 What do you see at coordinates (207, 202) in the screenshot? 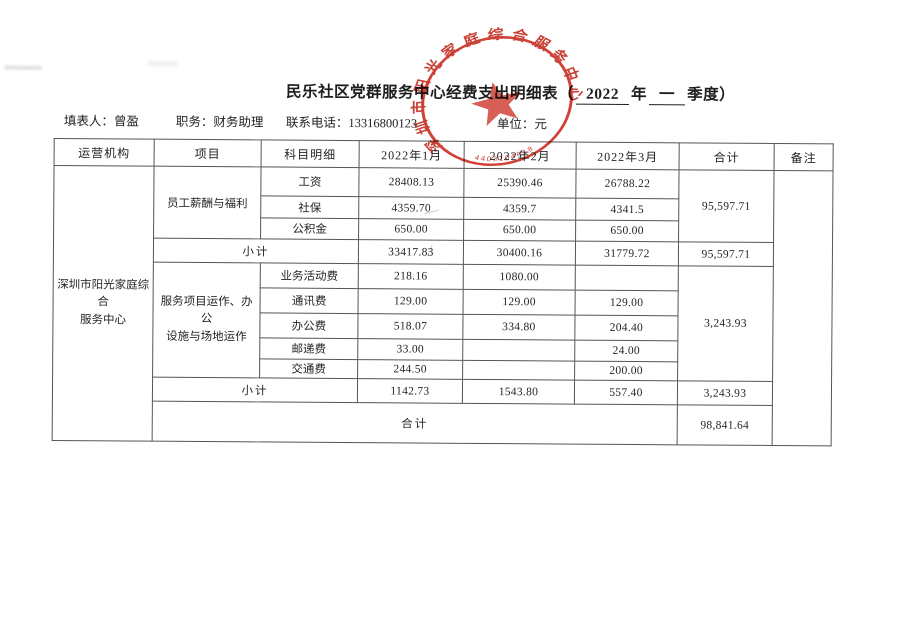
I see `project-cell: 员工薪酬与福利` at bounding box center [207, 202].